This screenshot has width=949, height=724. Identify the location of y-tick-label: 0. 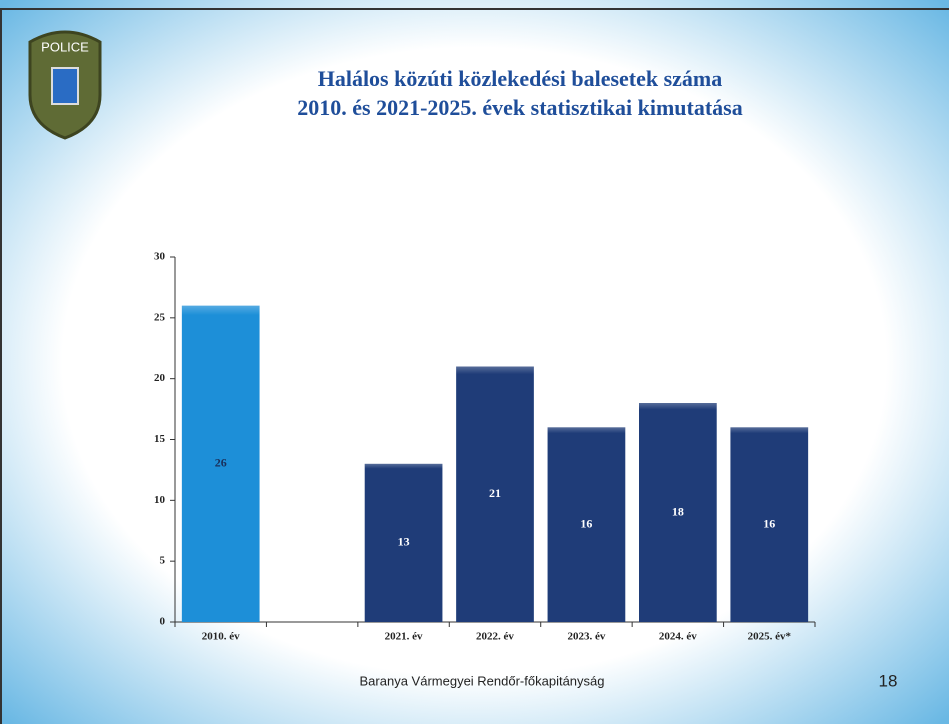
(163, 622).